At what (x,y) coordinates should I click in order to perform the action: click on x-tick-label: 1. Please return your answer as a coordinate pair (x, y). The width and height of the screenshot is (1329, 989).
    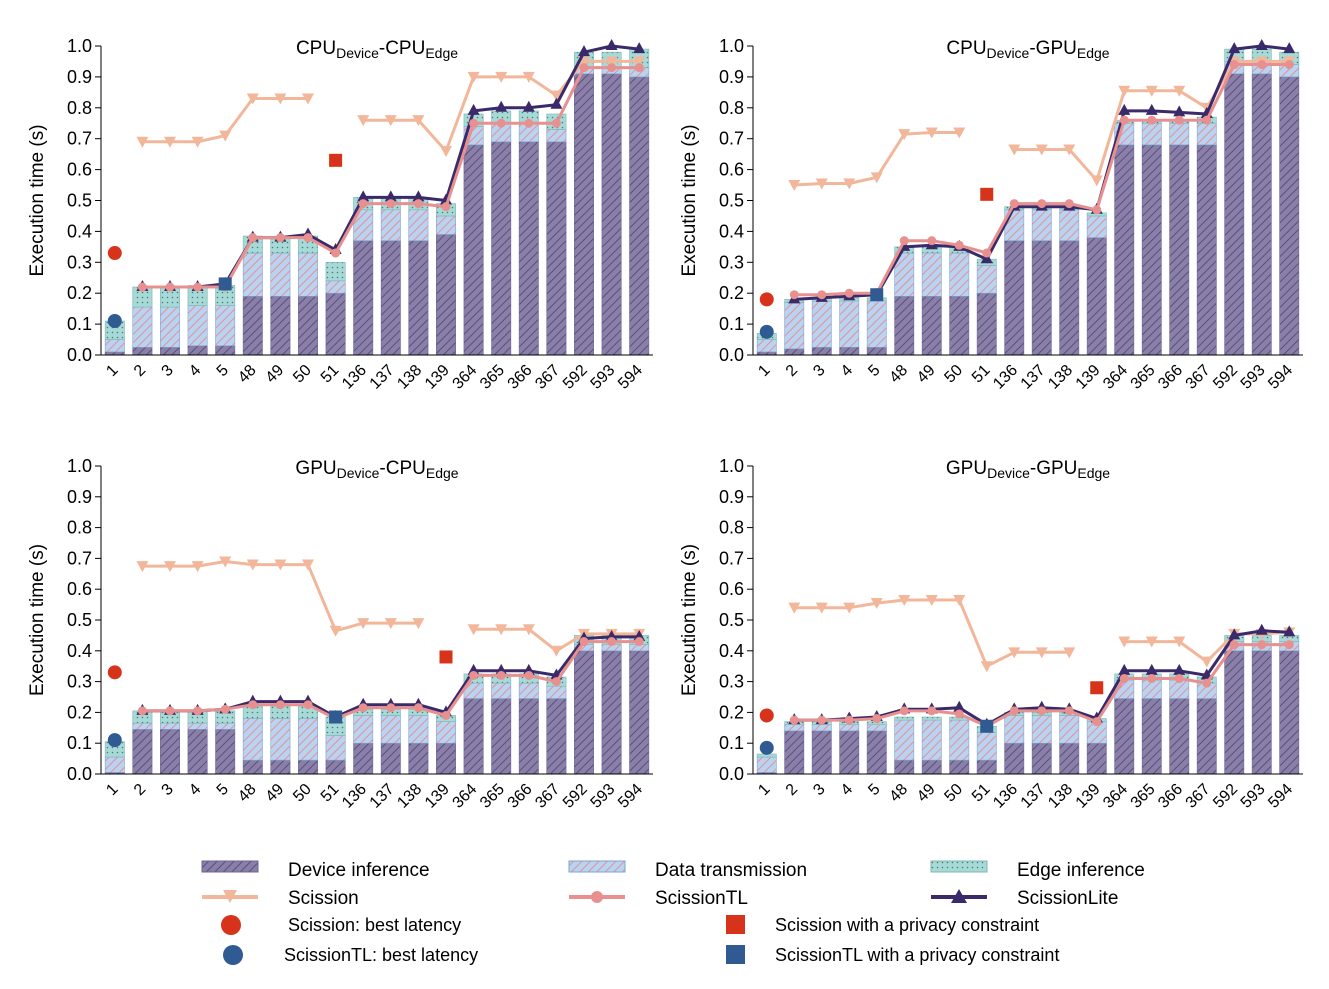
    Looking at the image, I should click on (764, 371).